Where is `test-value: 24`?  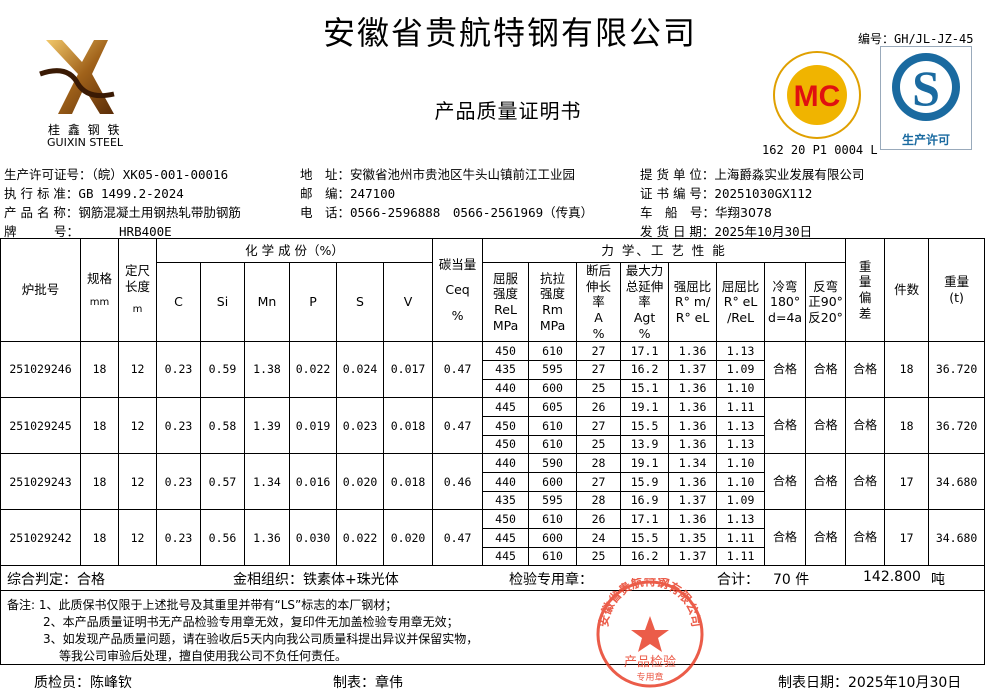 test-value: 24 is located at coordinates (599, 538).